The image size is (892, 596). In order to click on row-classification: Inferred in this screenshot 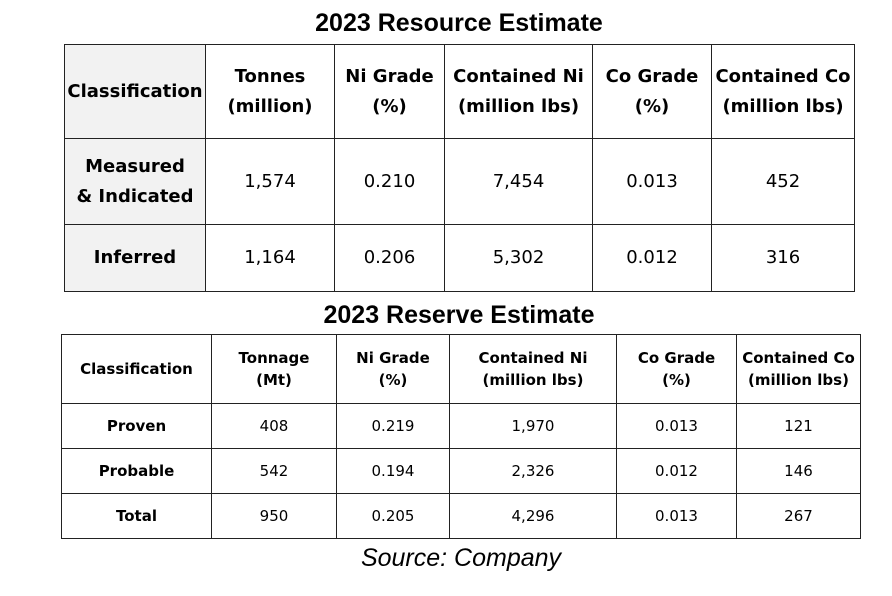, I will do `click(135, 258)`.